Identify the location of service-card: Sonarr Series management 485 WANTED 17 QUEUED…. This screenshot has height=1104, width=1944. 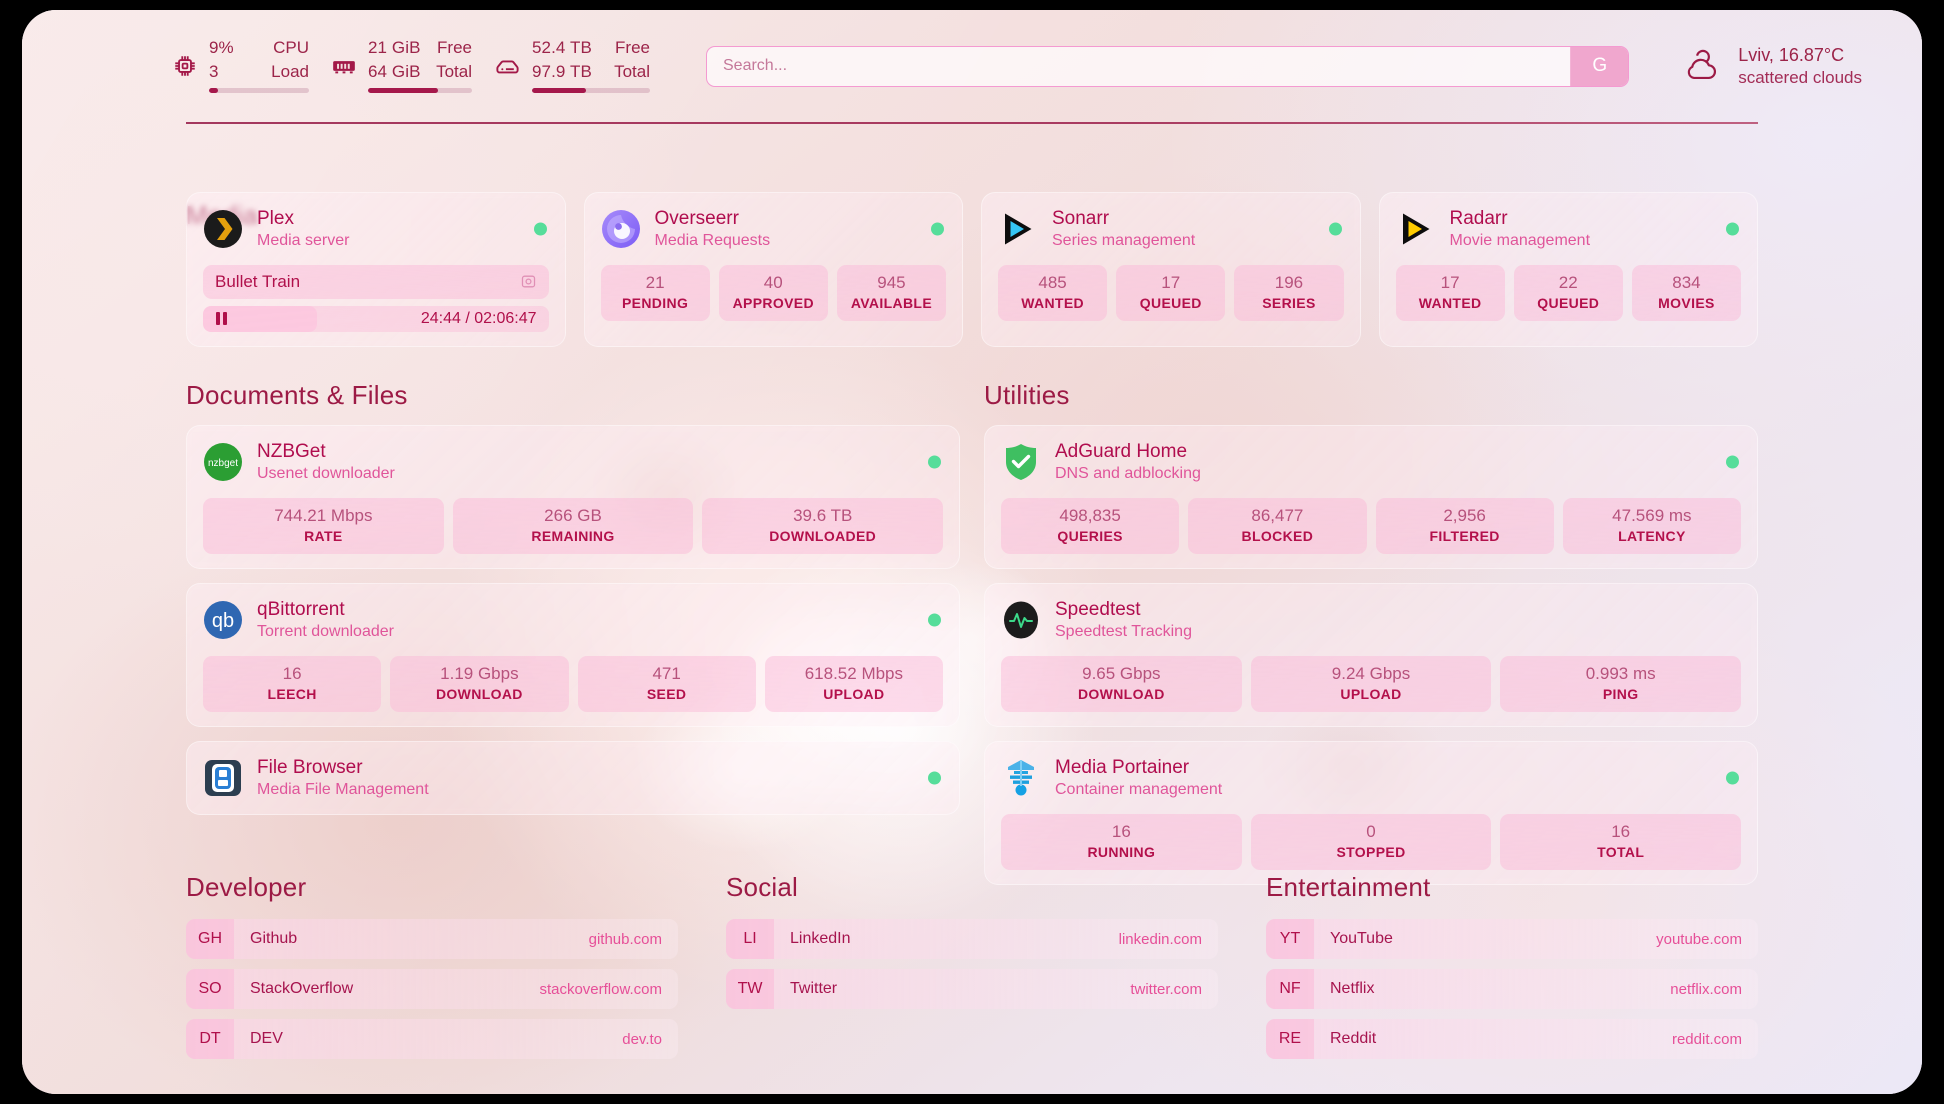
(1171, 269).